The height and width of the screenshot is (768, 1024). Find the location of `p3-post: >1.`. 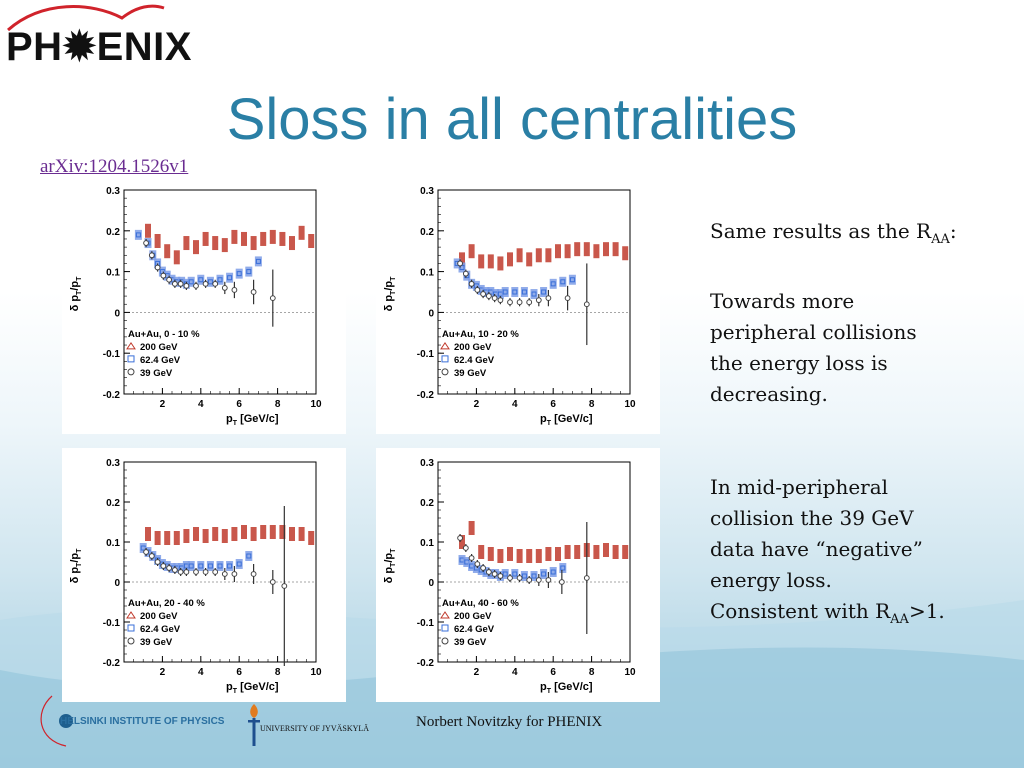

p3-post: >1. is located at coordinates (926, 611).